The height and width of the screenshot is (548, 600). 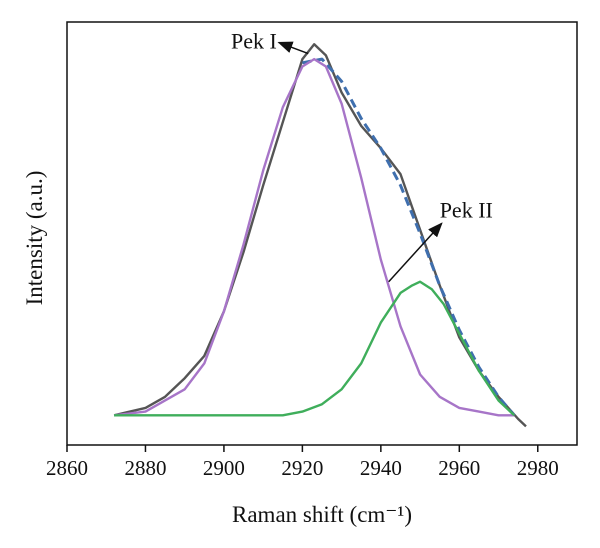 I want to click on x-tick-label: 2860, so click(x=67, y=468).